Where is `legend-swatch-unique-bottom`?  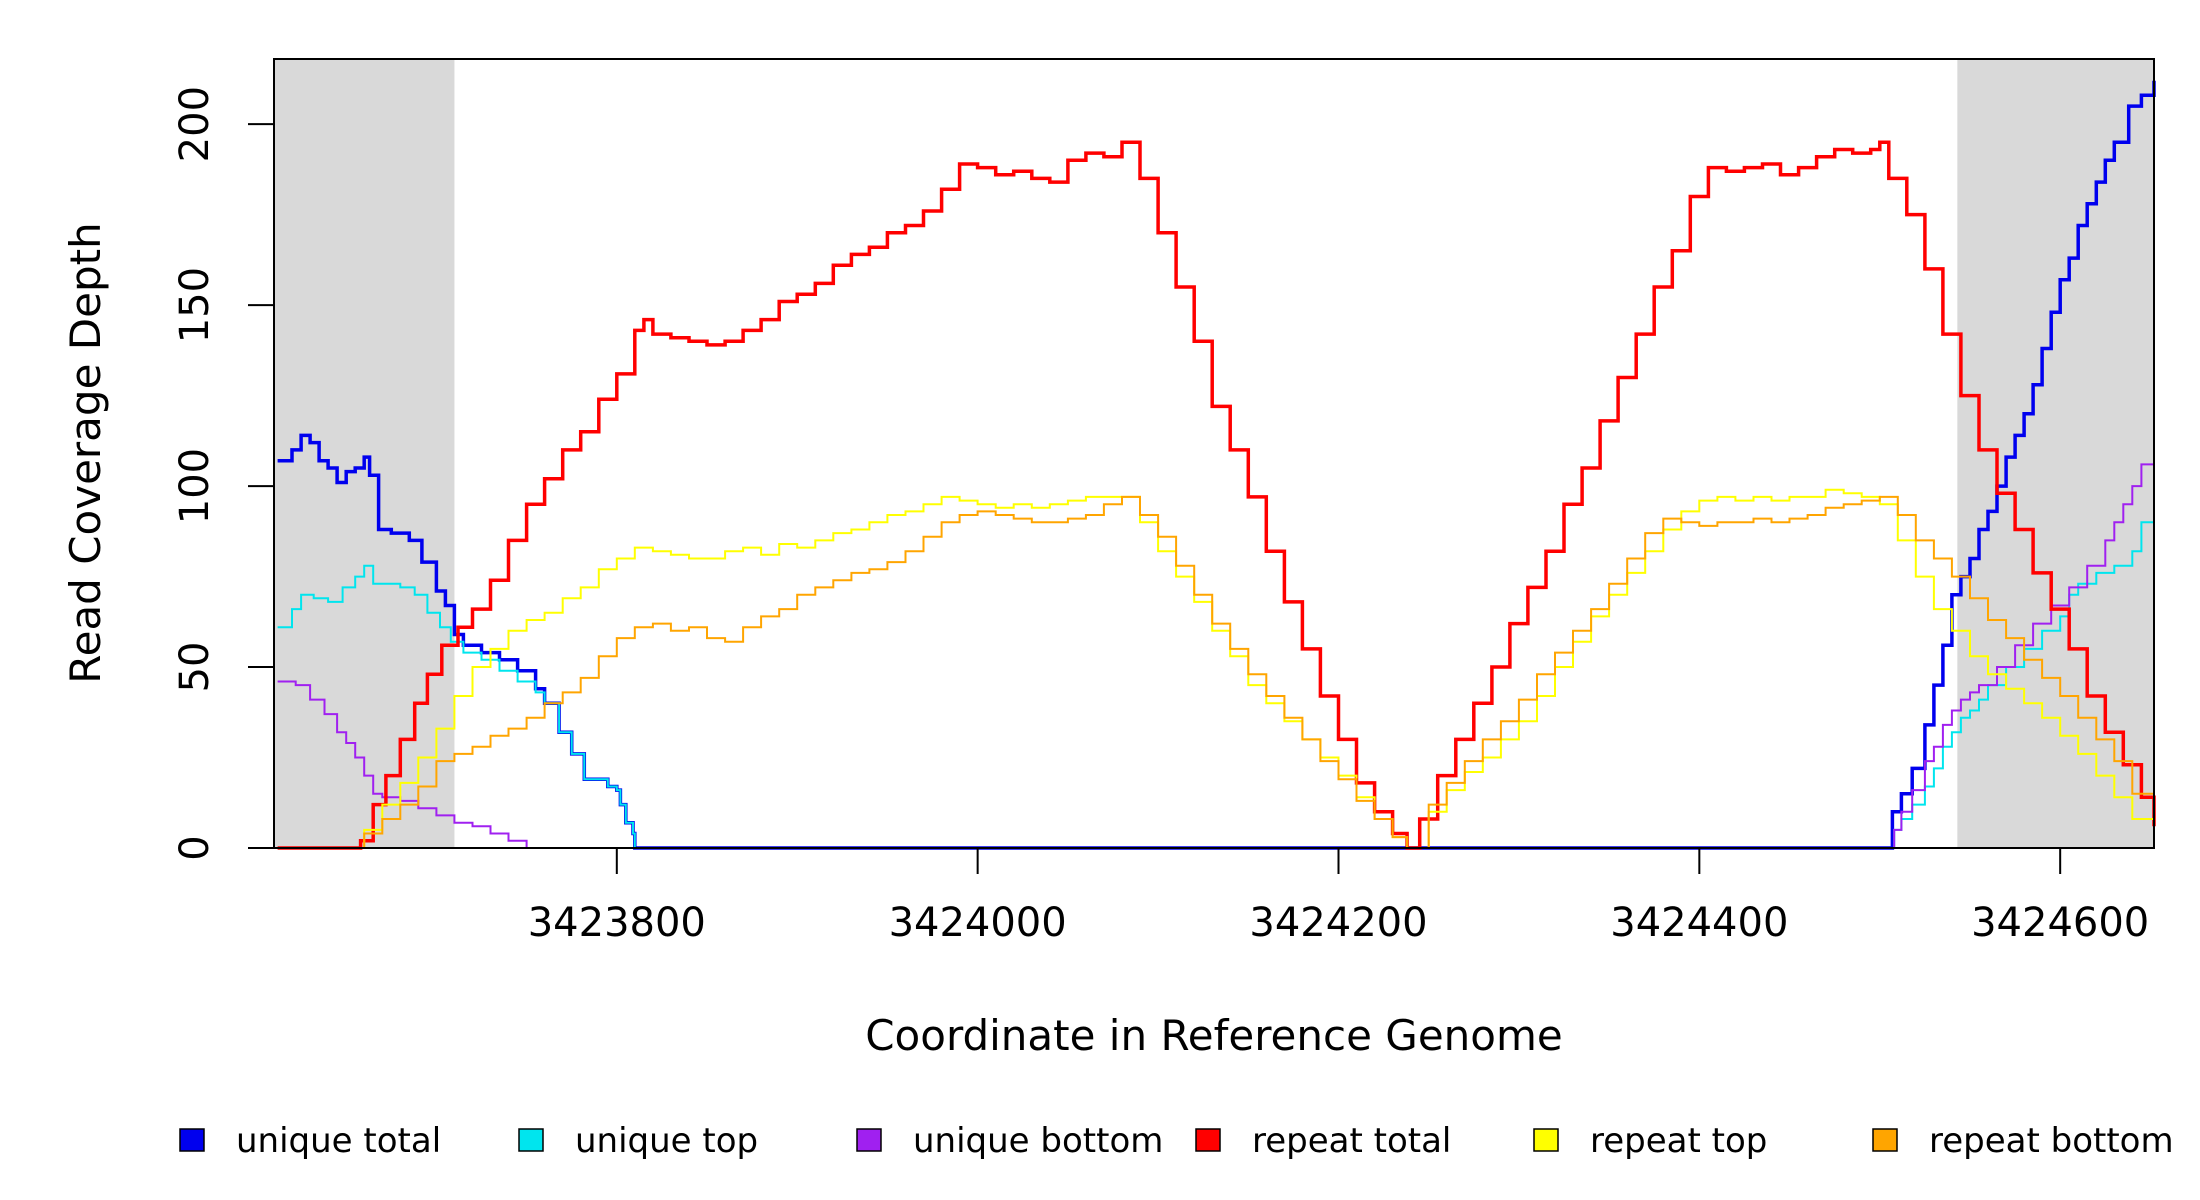 legend-swatch-unique-bottom is located at coordinates (869, 1140).